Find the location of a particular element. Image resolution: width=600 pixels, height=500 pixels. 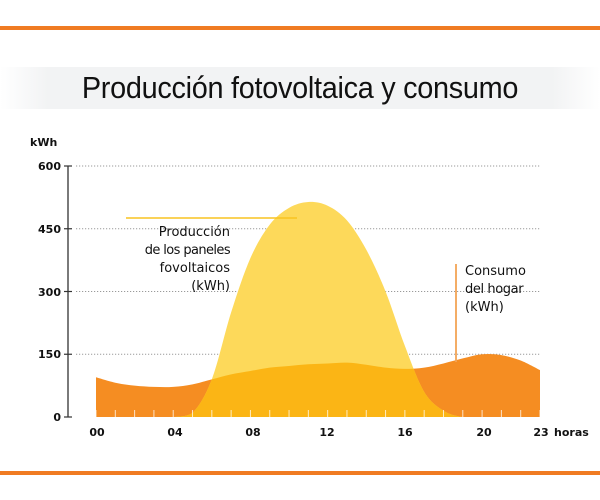

x-tick-23: 23 is located at coordinates (540, 432).